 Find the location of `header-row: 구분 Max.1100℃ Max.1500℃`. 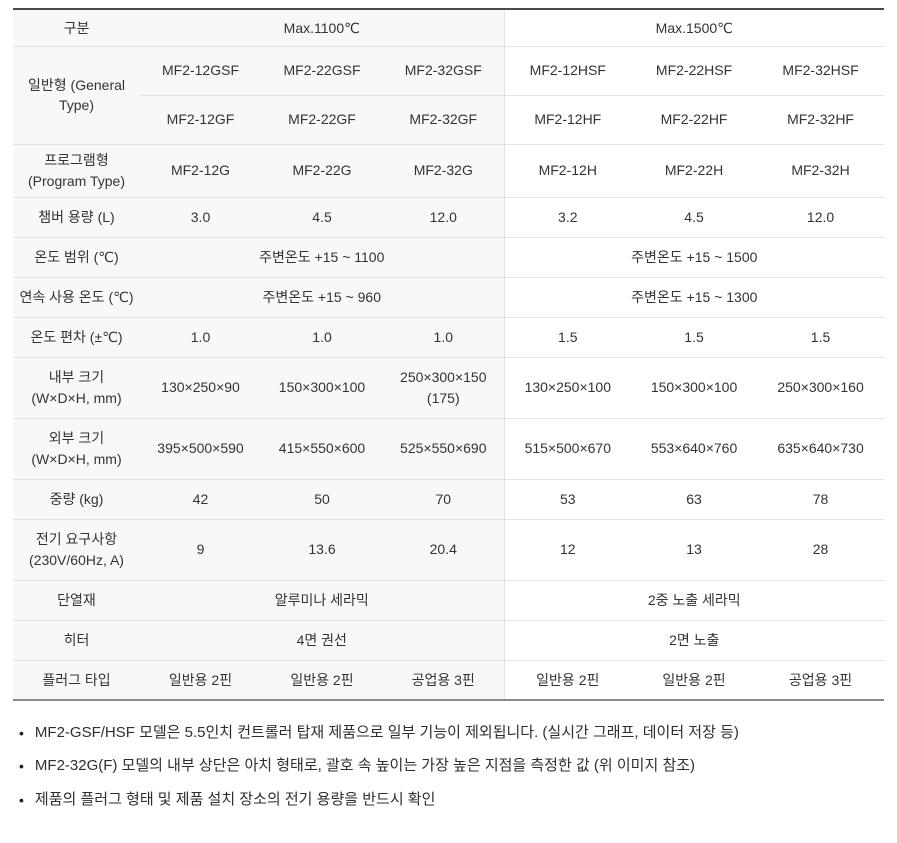

header-row: 구분 Max.1100℃ Max.1500℃ is located at coordinates (449, 28).